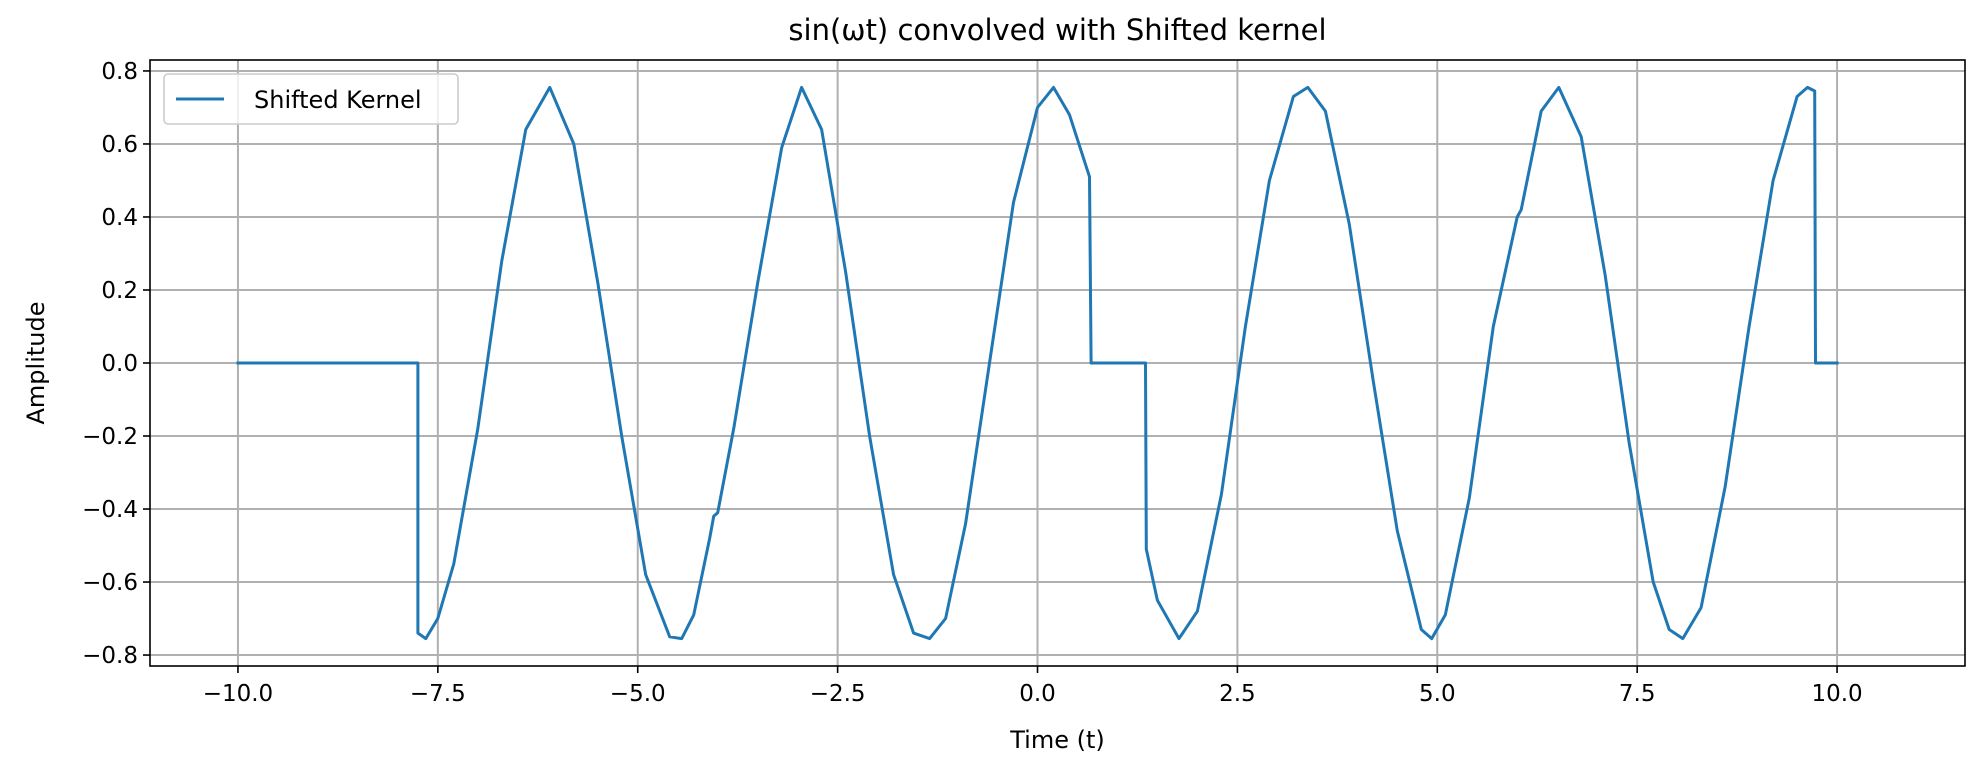  What do you see at coordinates (1057, 30) in the screenshot?
I see `chart-title: sin(ωt) convolved with Shifted kernel` at bounding box center [1057, 30].